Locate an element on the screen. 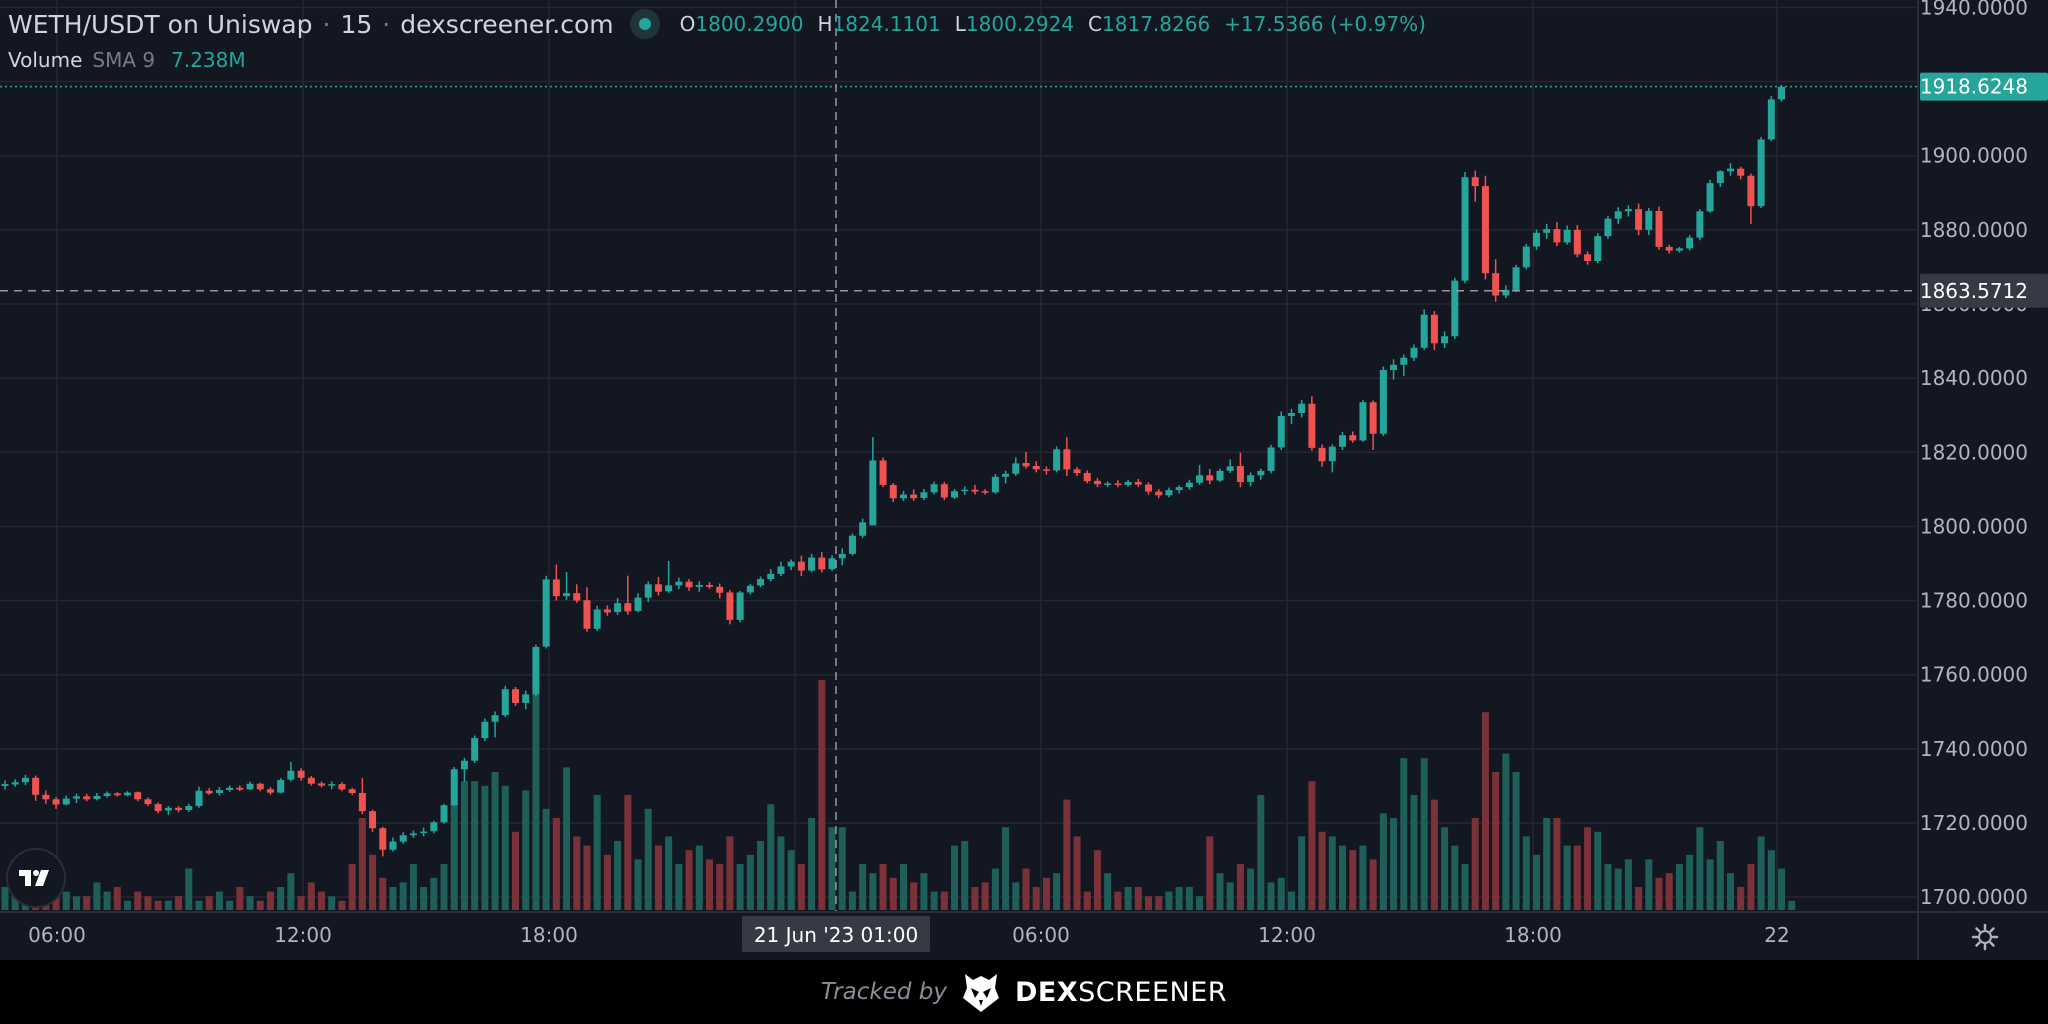 The height and width of the screenshot is (1024, 2048). brand-bold: DEX is located at coordinates (1046, 992).